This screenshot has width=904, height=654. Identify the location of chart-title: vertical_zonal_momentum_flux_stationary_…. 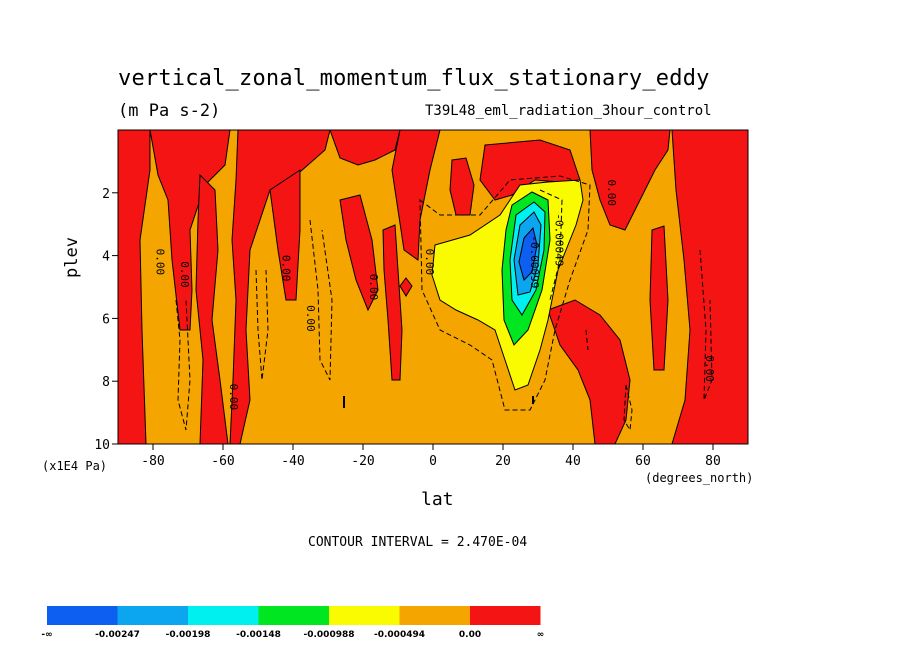
(414, 78).